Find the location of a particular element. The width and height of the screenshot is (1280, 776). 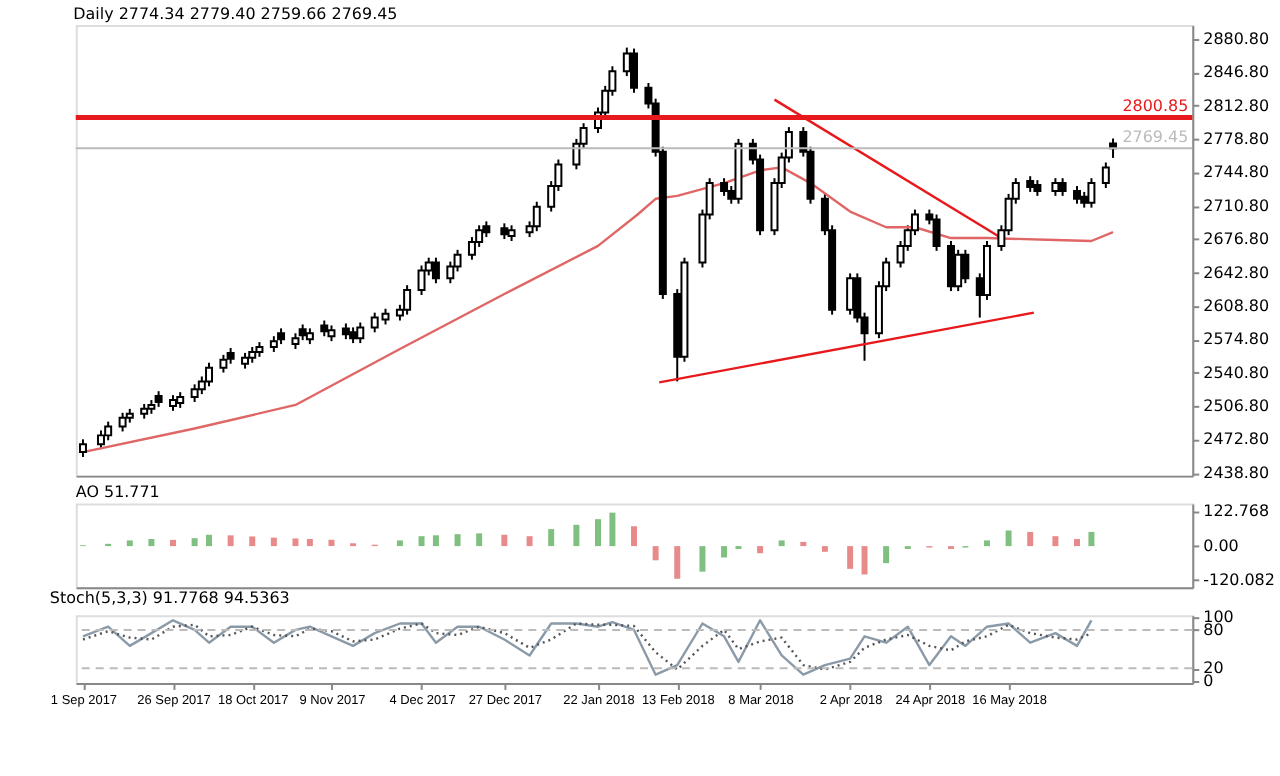

chart-title: Stoch(5,3,3) 91.7768 94.5363 is located at coordinates (169, 598).